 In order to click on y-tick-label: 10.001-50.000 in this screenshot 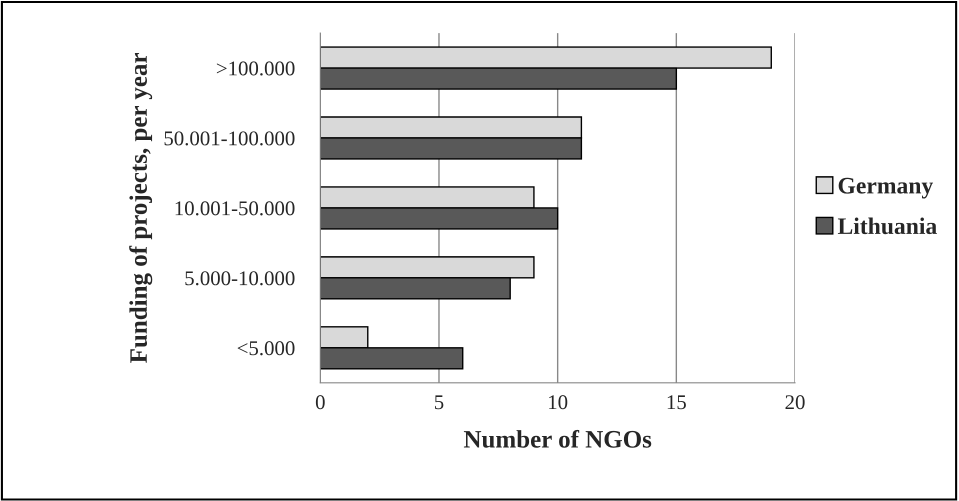, I will do `click(235, 208)`.